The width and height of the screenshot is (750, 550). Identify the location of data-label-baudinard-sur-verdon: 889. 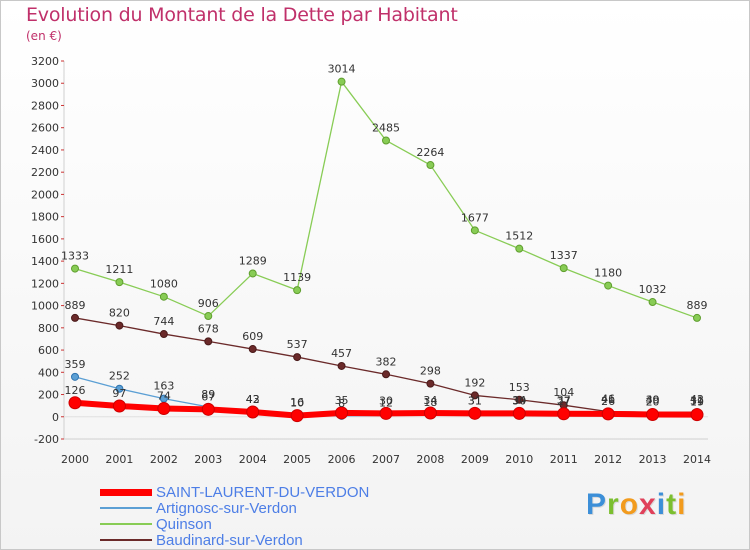
(75, 305).